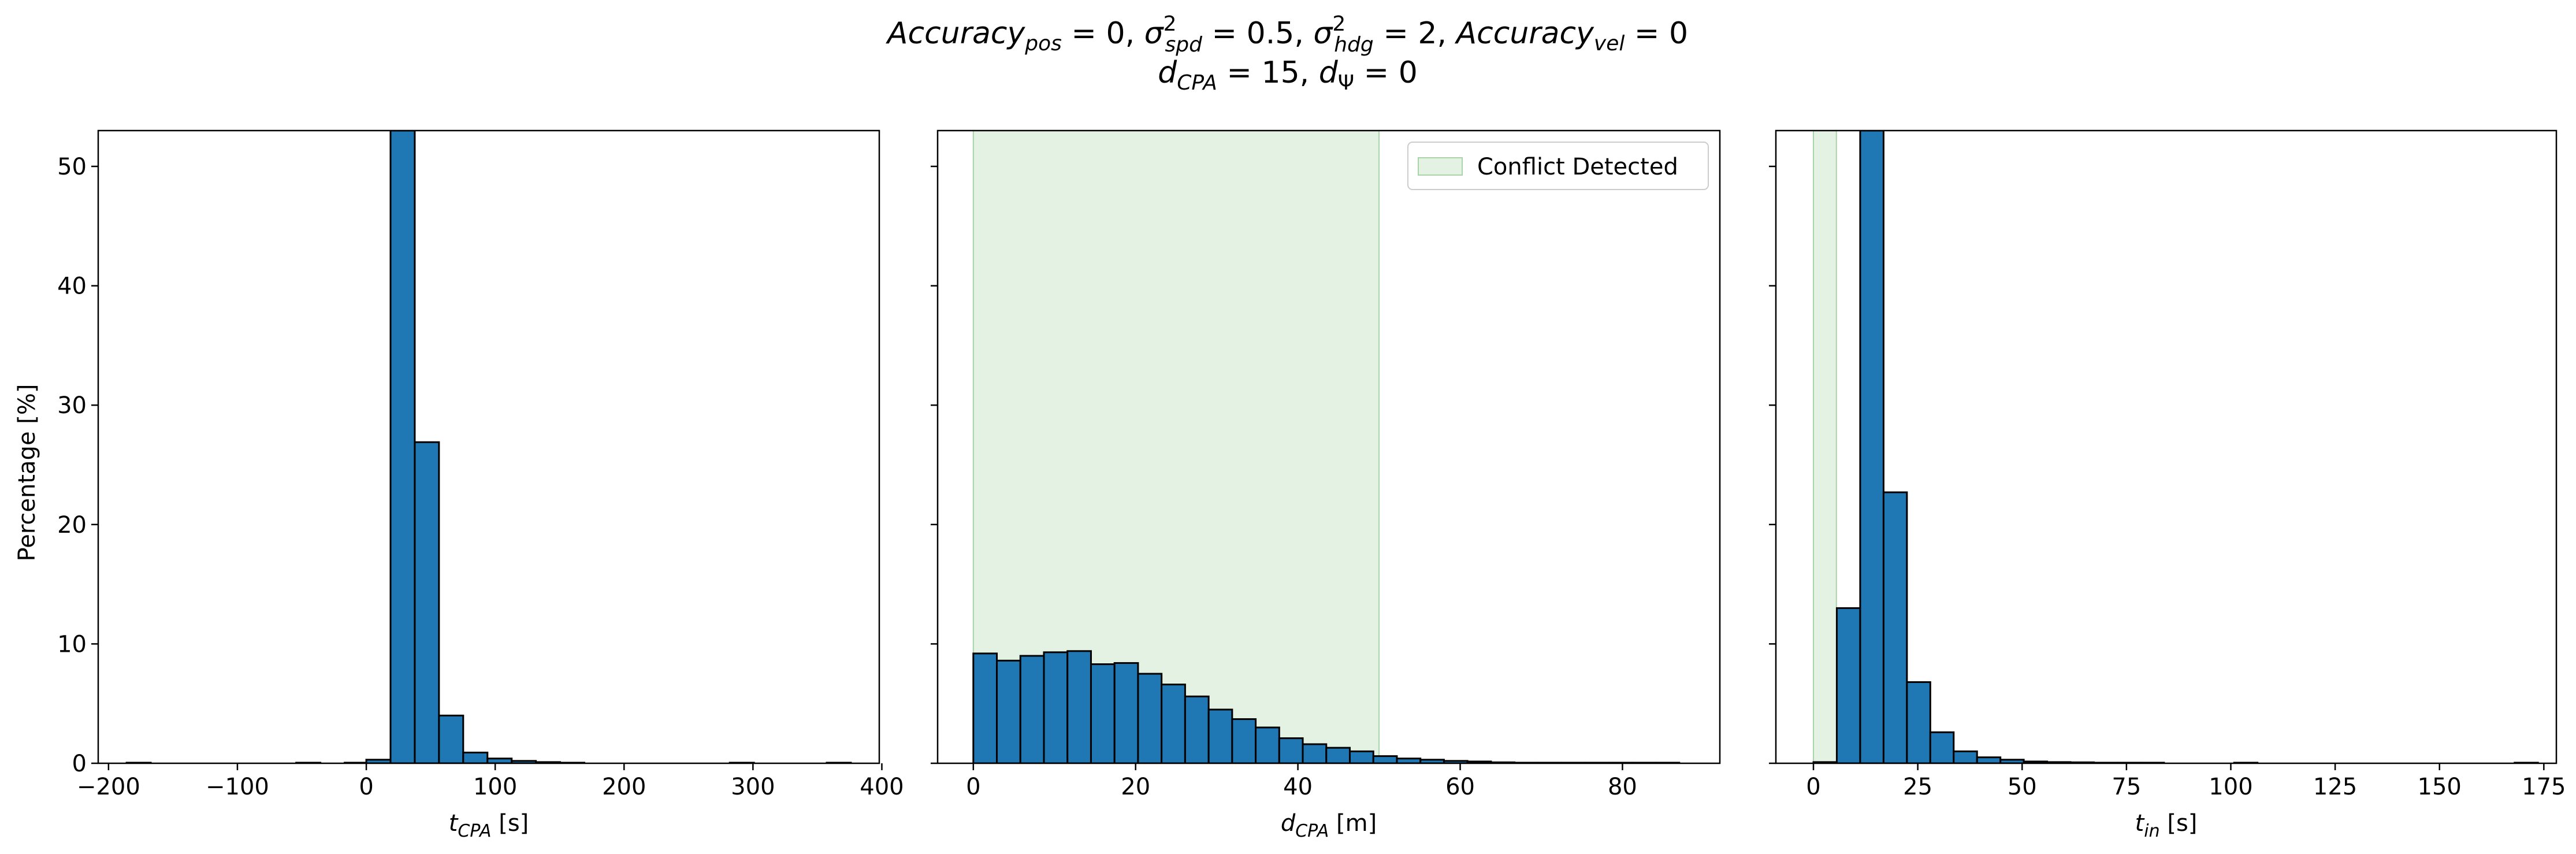 The image size is (2576, 854). I want to click on legend-box, so click(1558, 166).